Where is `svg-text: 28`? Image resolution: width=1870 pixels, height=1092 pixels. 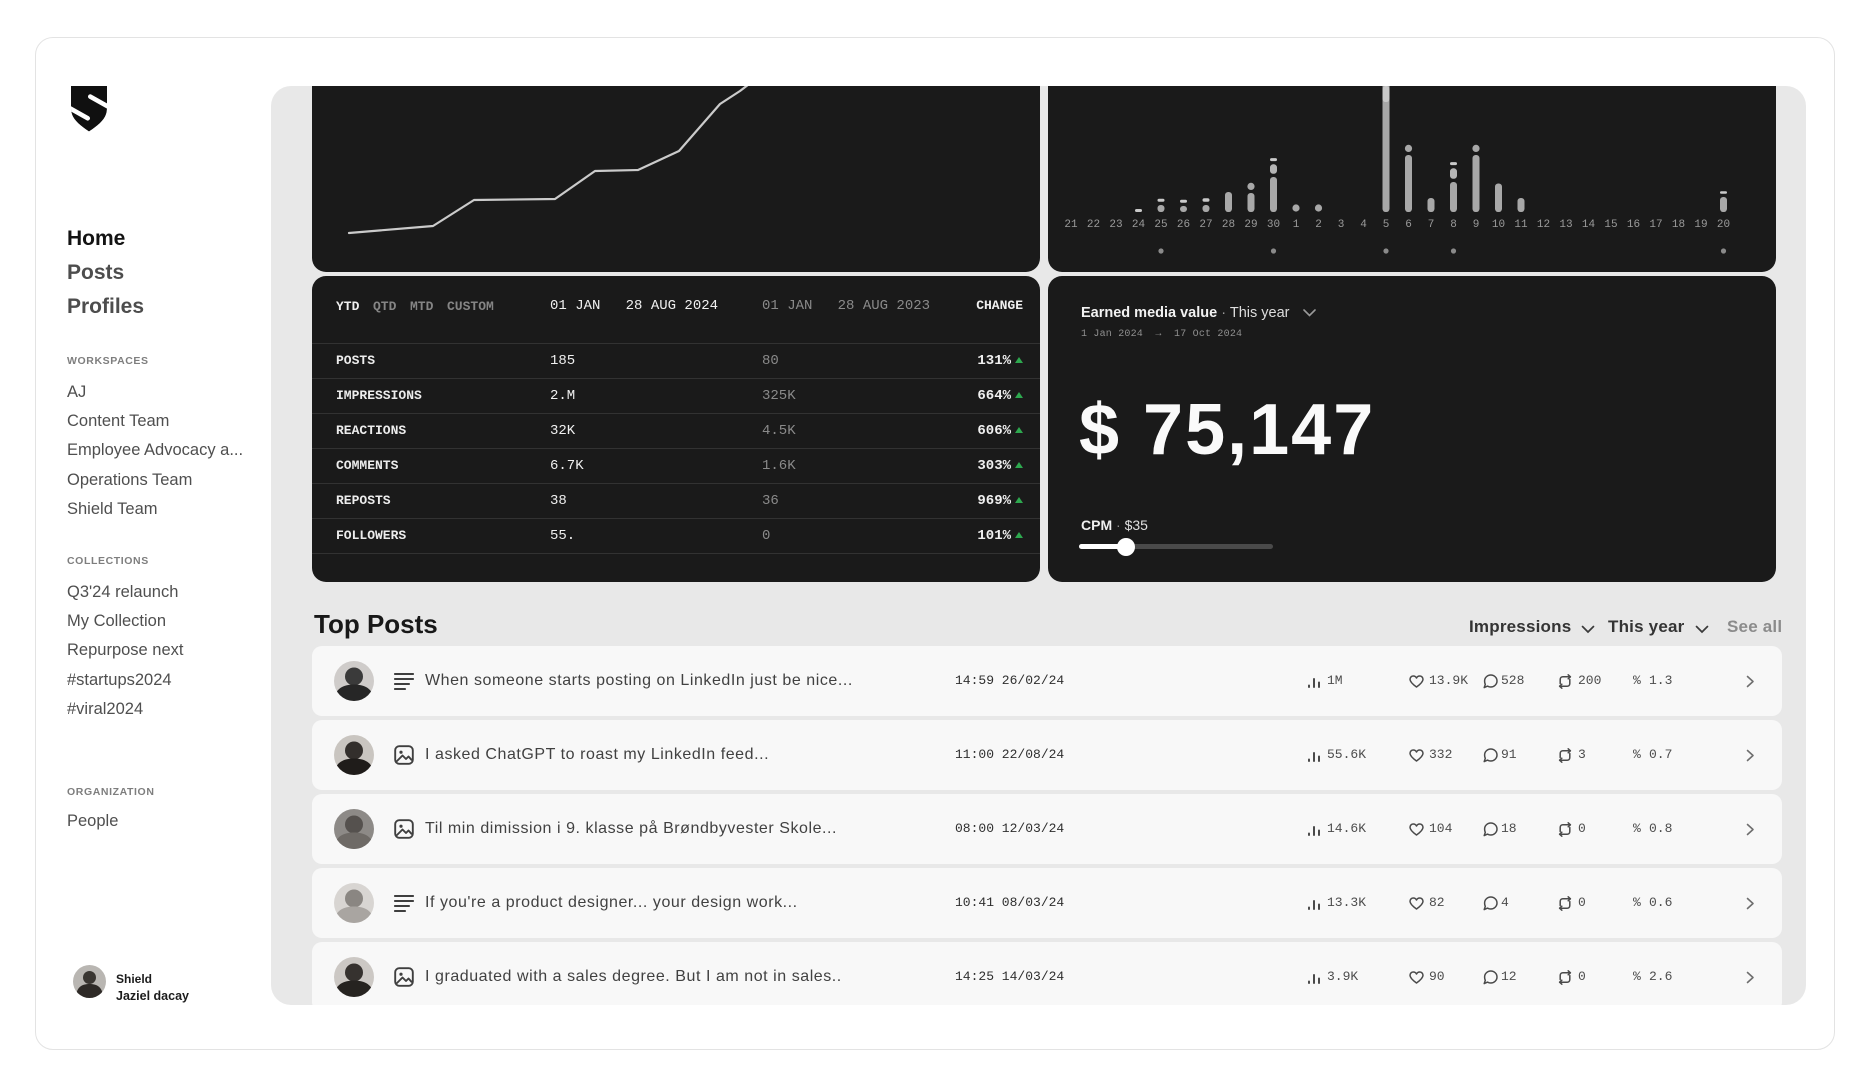
svg-text: 28 is located at coordinates (1228, 225).